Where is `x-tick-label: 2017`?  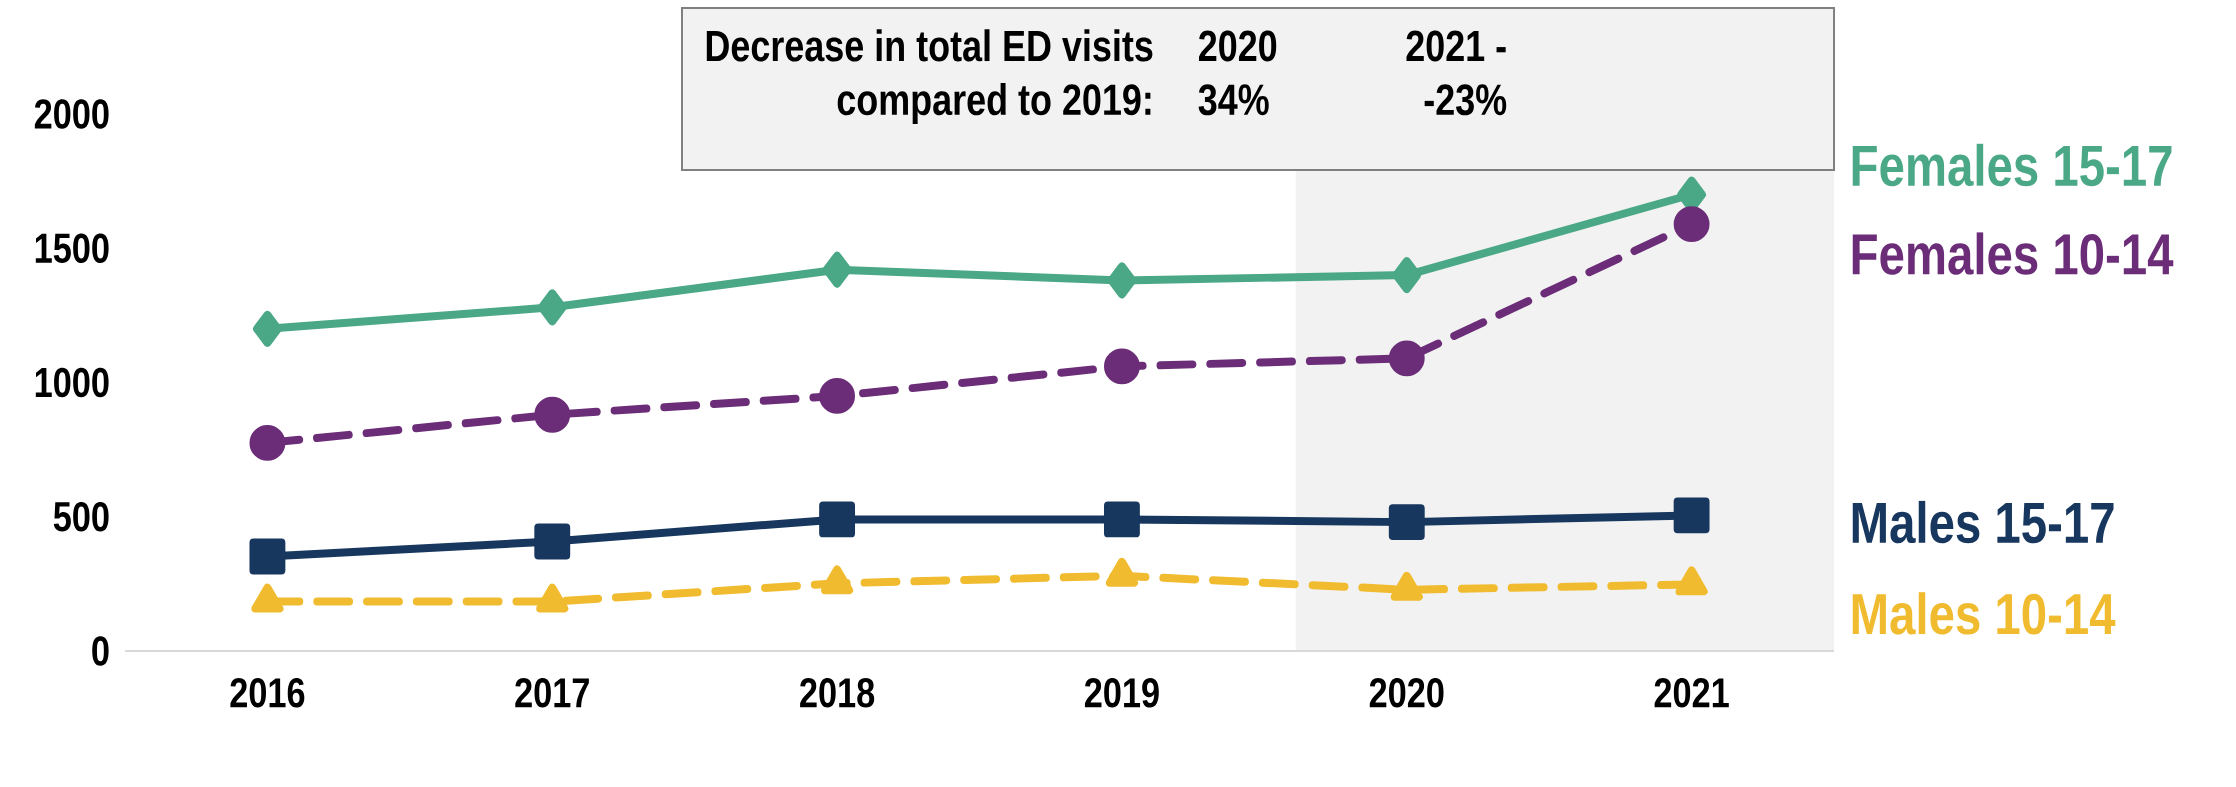
x-tick-label: 2017 is located at coordinates (552, 692).